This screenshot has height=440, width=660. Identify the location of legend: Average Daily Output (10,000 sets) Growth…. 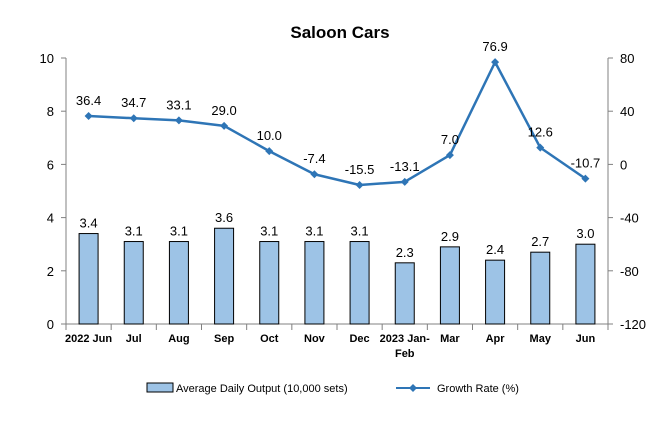
(332, 388).